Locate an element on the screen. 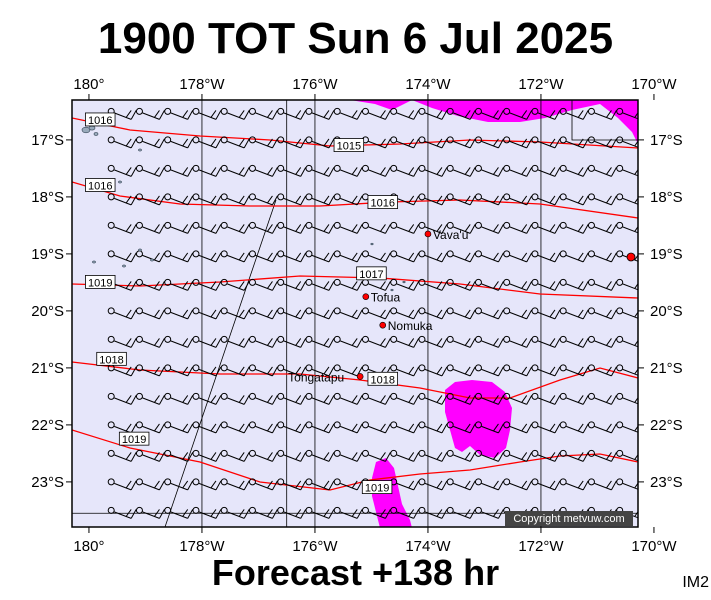 This screenshot has width=711, height=600. island is located at coordinates (124, 266).